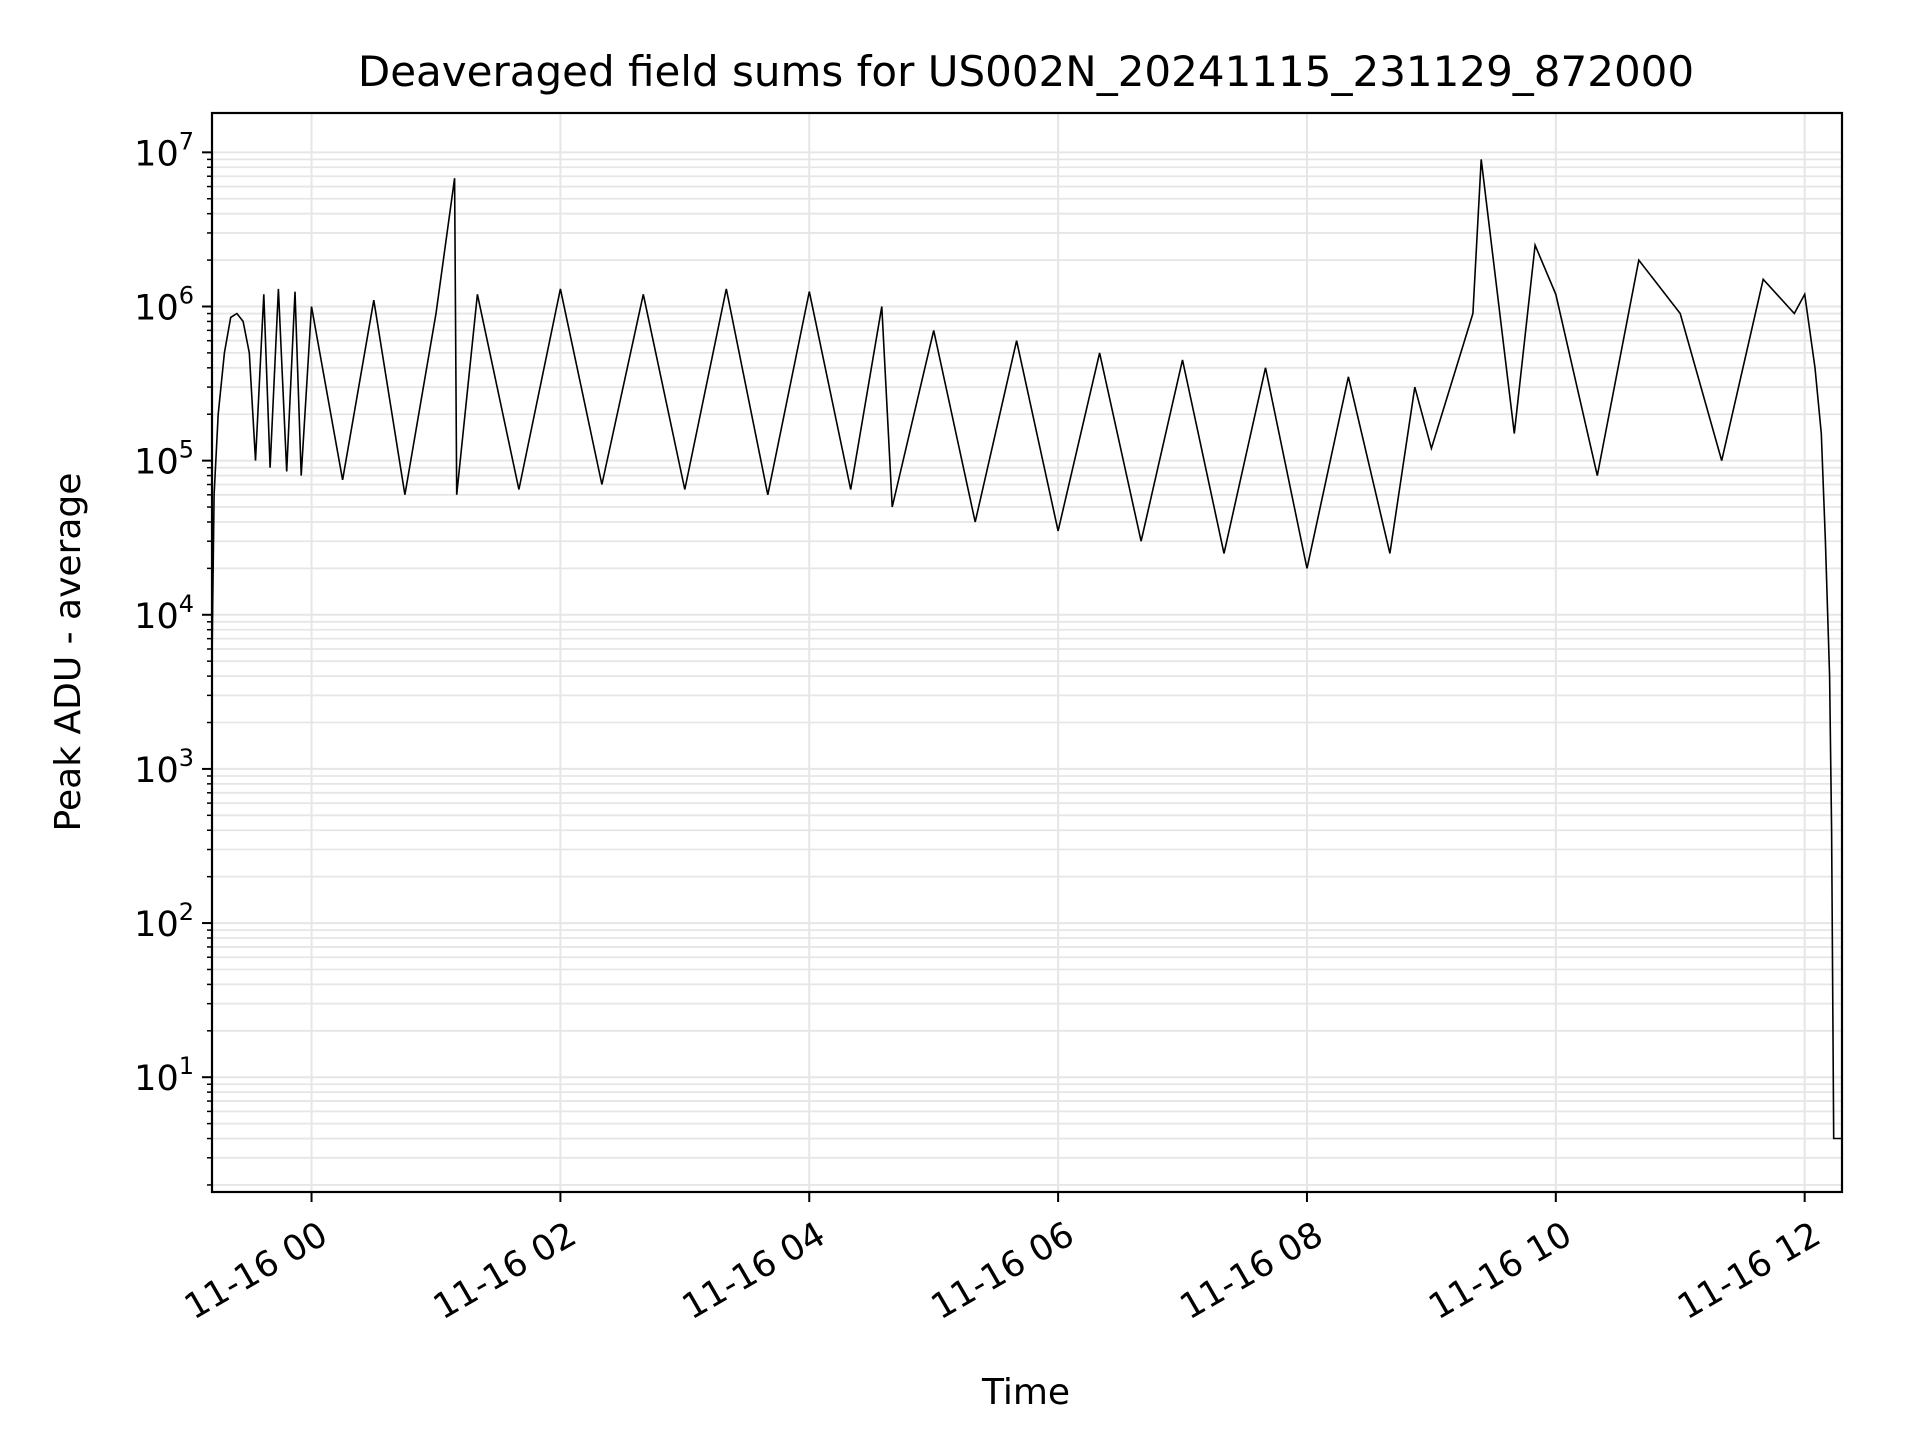 The image size is (1920, 1440). What do you see at coordinates (164, 304) in the screenshot?
I see `y-tick-label: 10⁶` at bounding box center [164, 304].